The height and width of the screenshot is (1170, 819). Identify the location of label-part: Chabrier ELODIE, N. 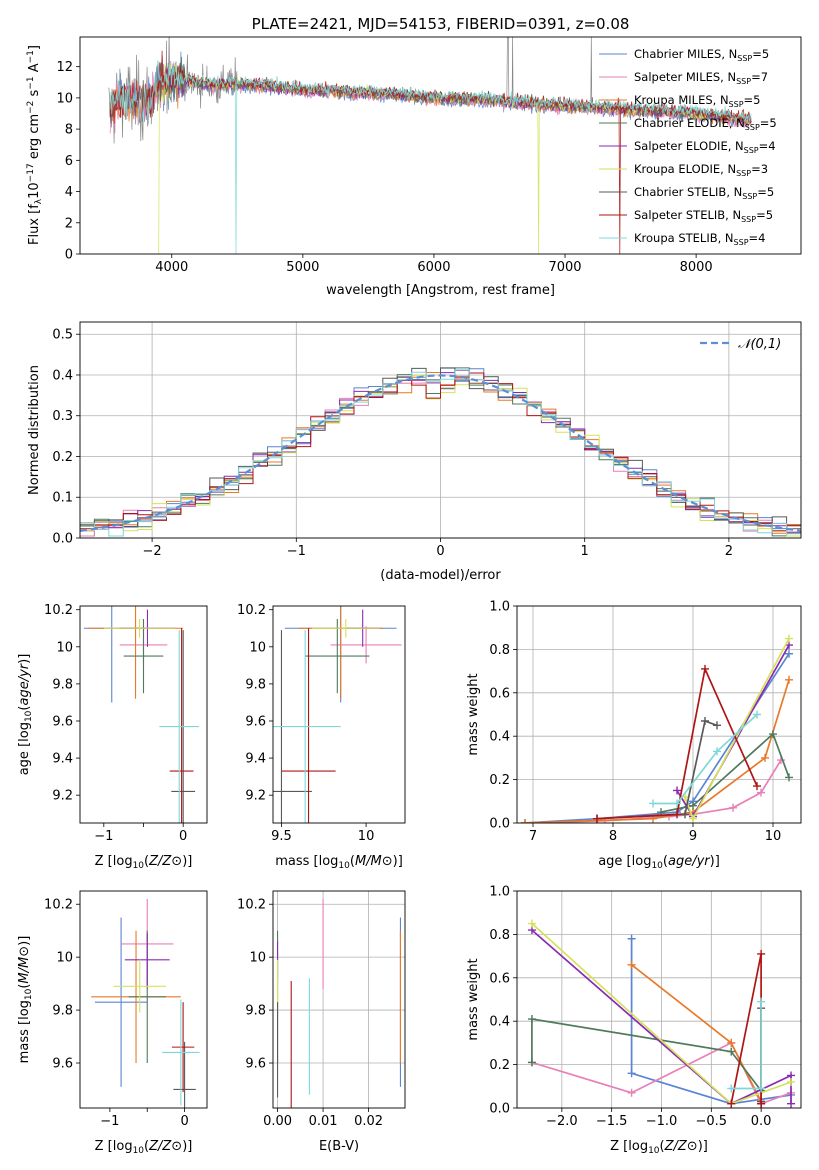
(689, 123).